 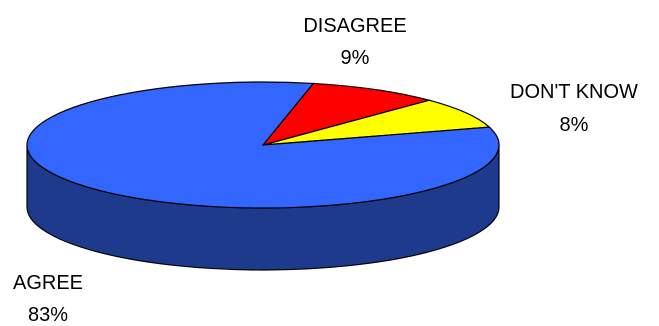 I want to click on label-agree-name: AGREE, so click(x=48, y=283).